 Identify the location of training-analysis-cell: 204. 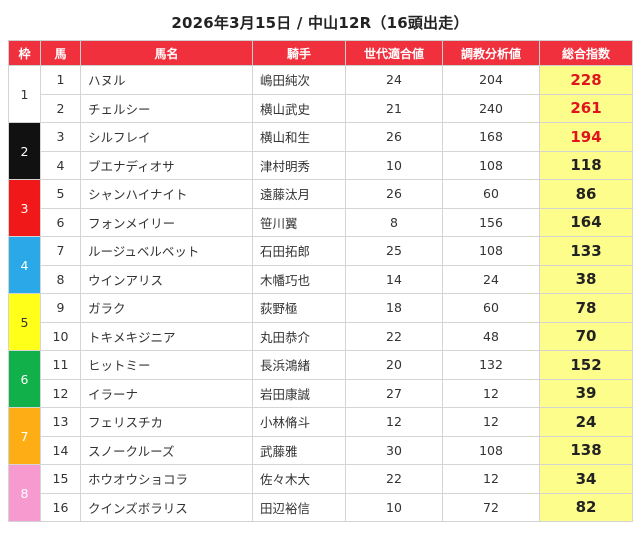
(491, 80).